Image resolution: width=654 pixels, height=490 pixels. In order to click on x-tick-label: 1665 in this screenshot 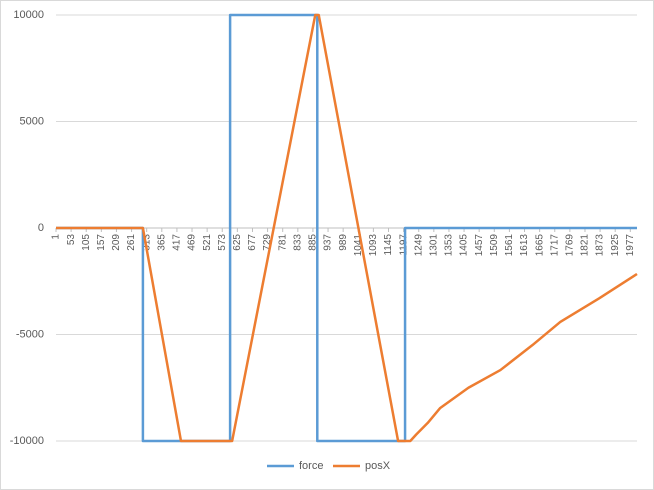, I will do `click(539, 245)`.